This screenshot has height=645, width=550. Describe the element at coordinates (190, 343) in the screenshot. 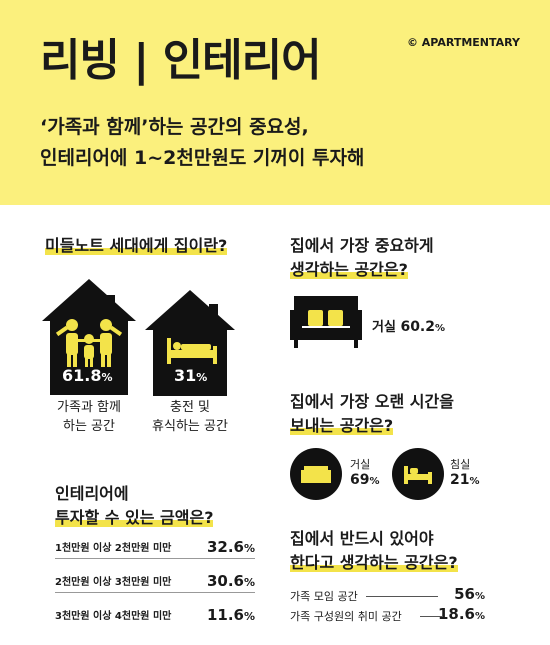

I see `bed-house-icon` at that location.